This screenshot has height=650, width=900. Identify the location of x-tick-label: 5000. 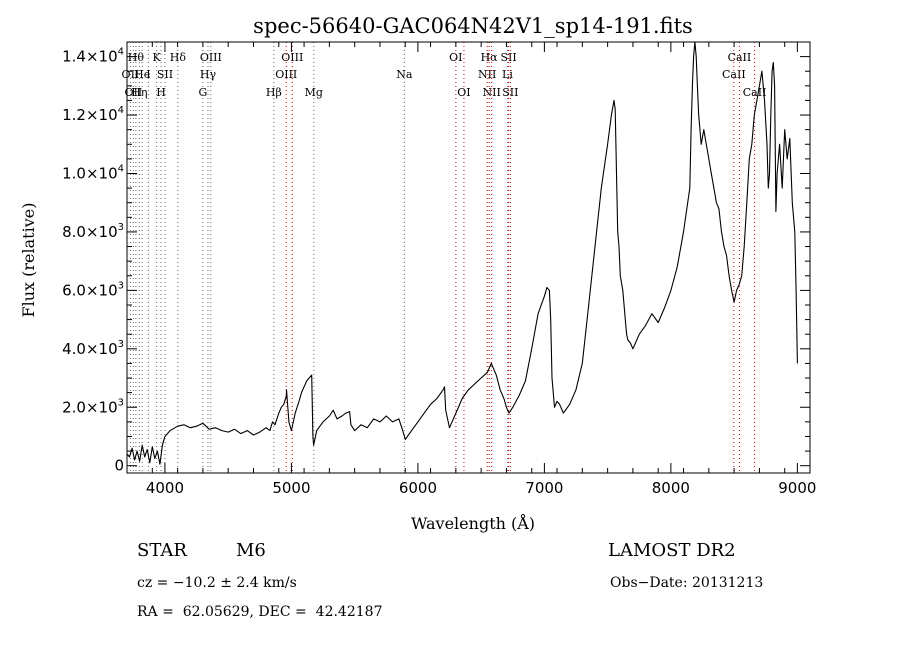
(291, 488).